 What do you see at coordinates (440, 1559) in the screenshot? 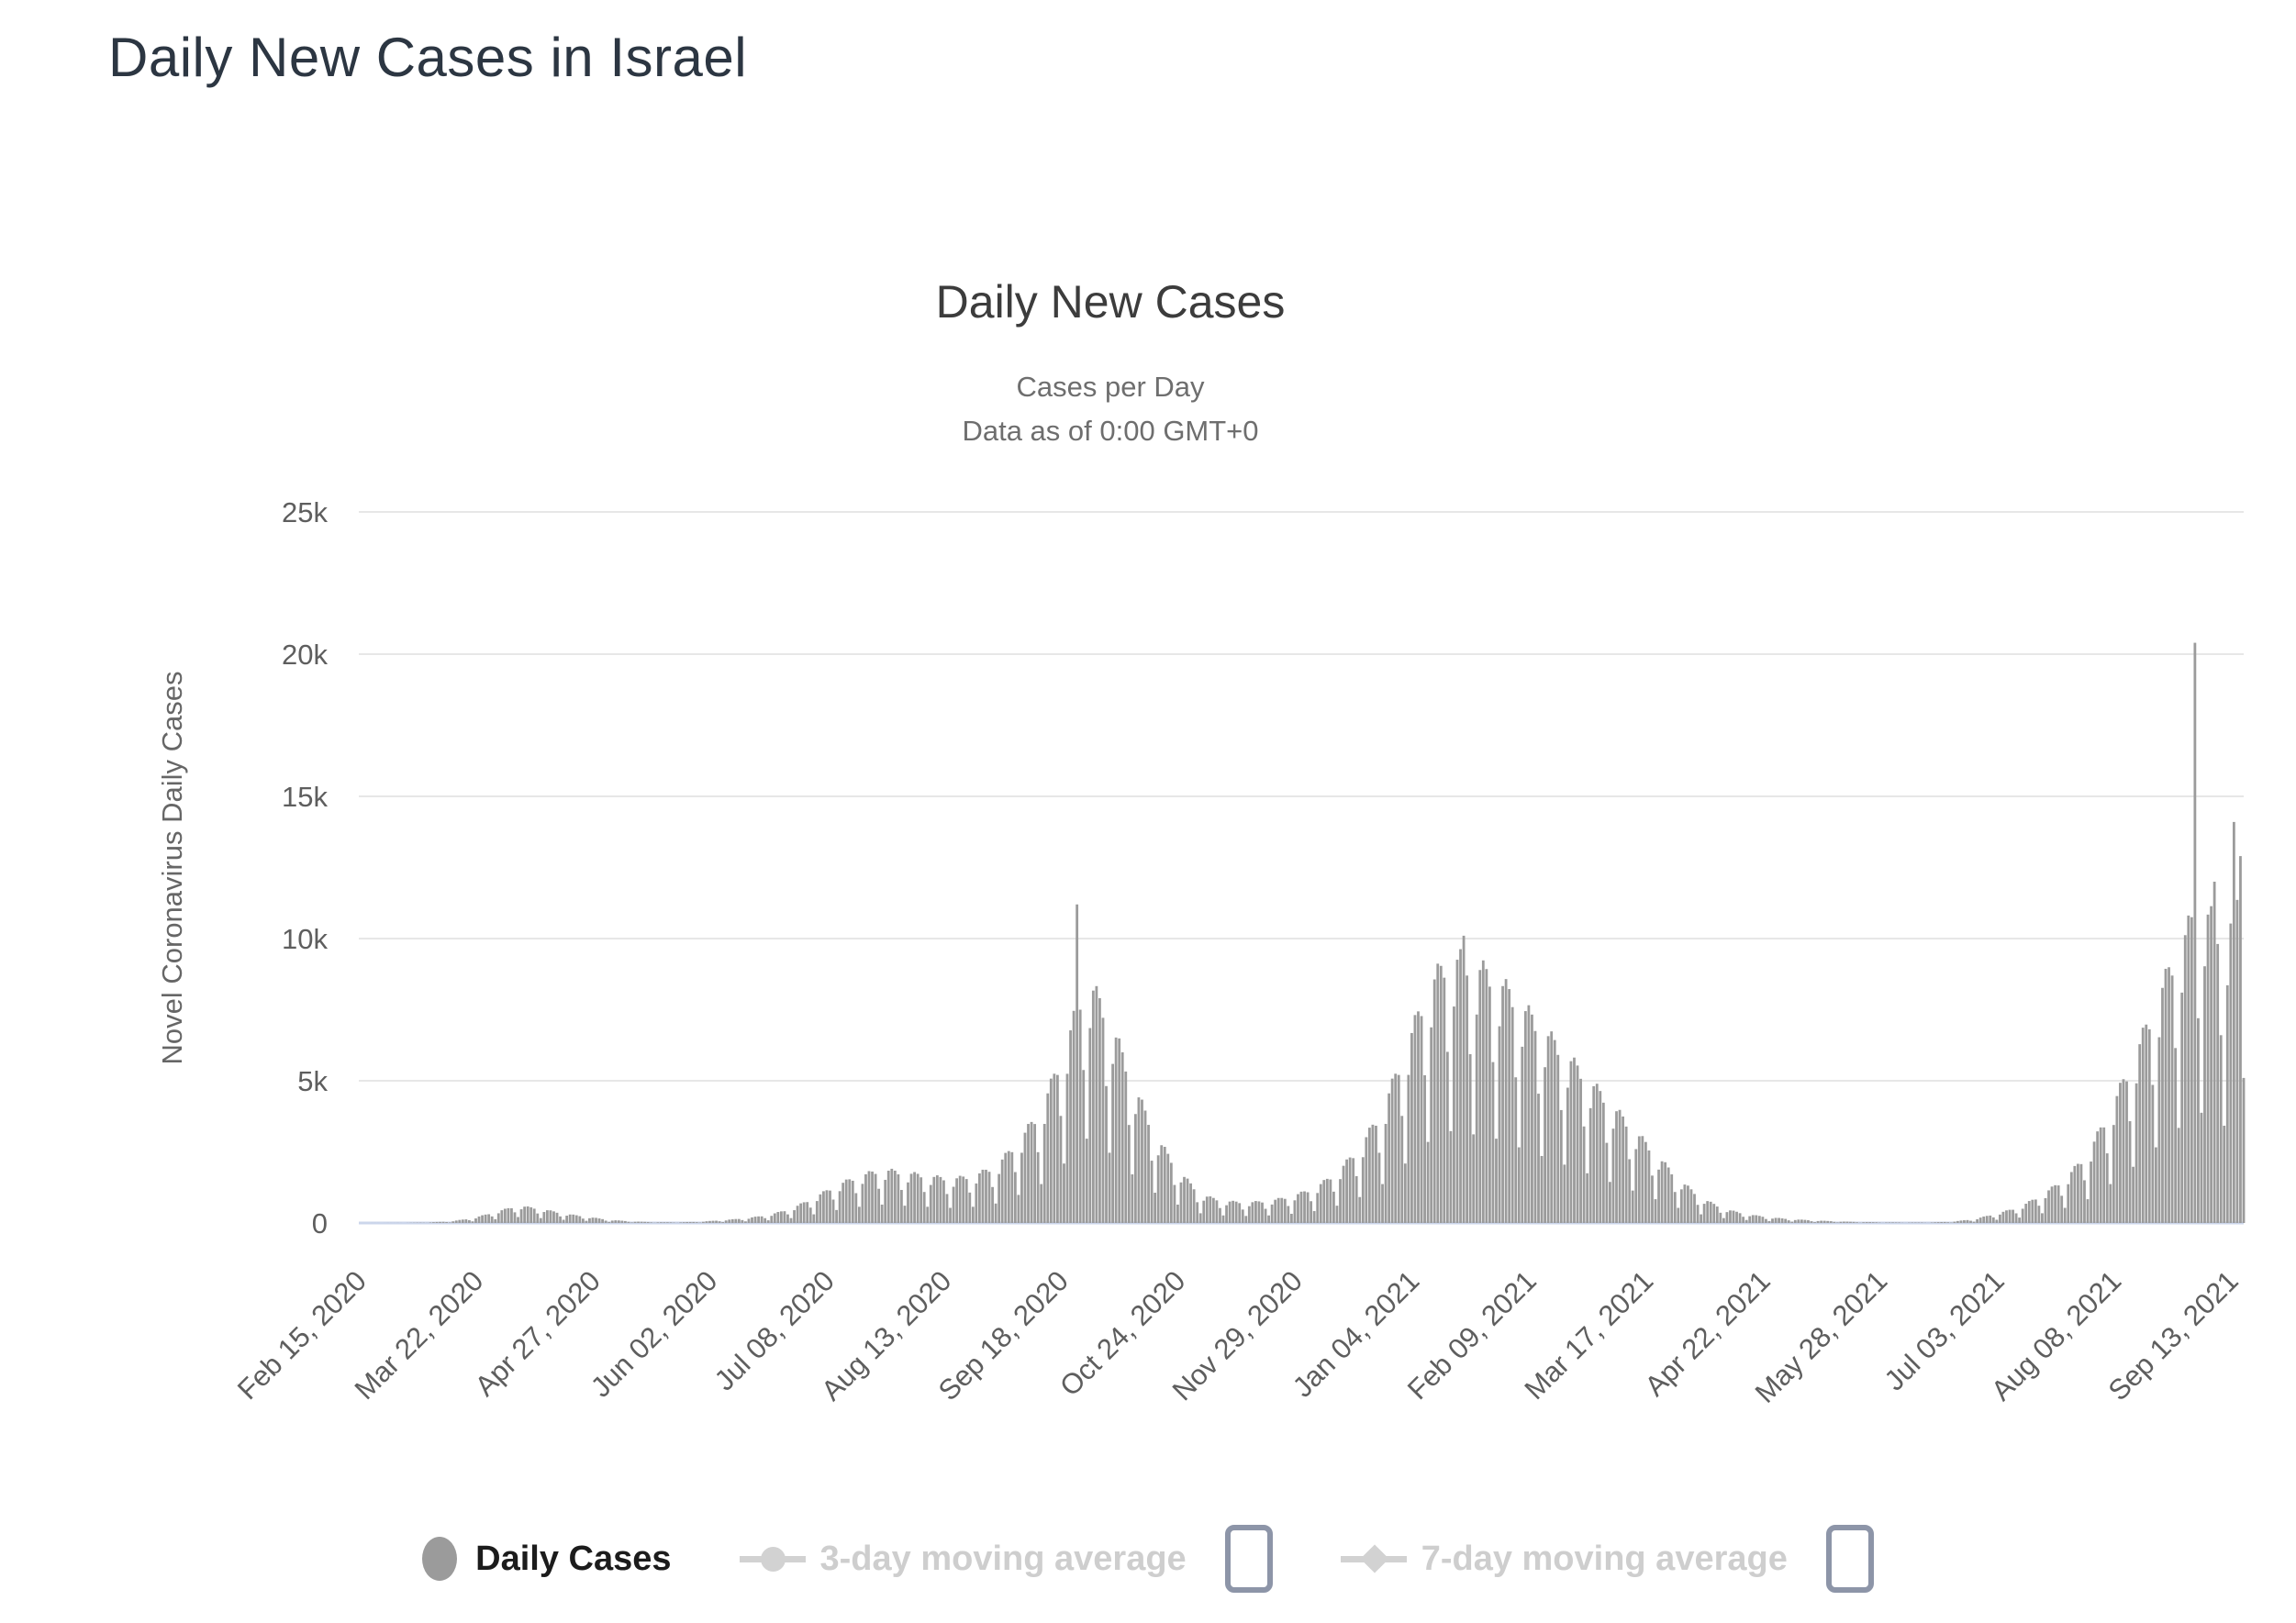
I see `daily-cases-marker-icon` at bounding box center [440, 1559].